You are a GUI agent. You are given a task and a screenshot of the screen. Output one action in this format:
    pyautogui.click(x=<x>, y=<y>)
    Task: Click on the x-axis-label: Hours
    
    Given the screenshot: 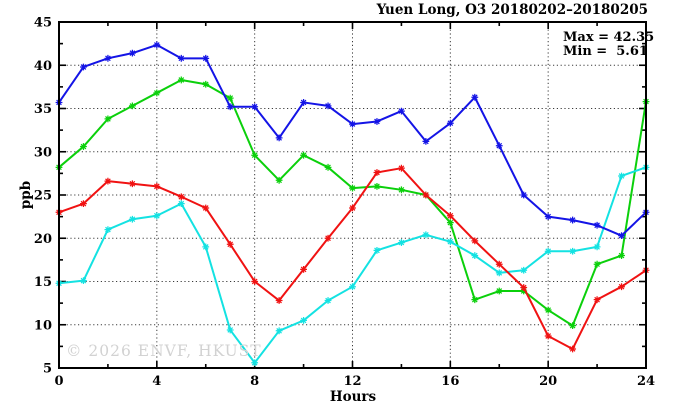 What is the action you would take?
    pyautogui.click(x=353, y=397)
    